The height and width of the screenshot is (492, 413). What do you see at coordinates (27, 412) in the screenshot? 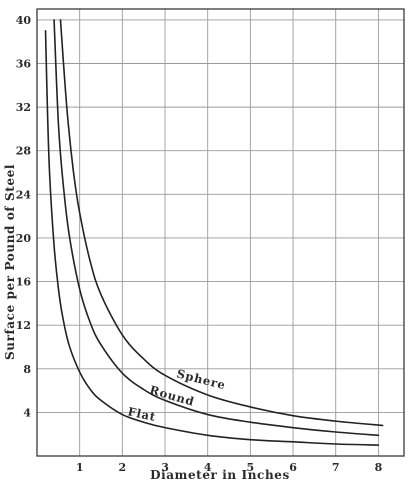
I see `y-tick-label-4: 4` at bounding box center [27, 412].